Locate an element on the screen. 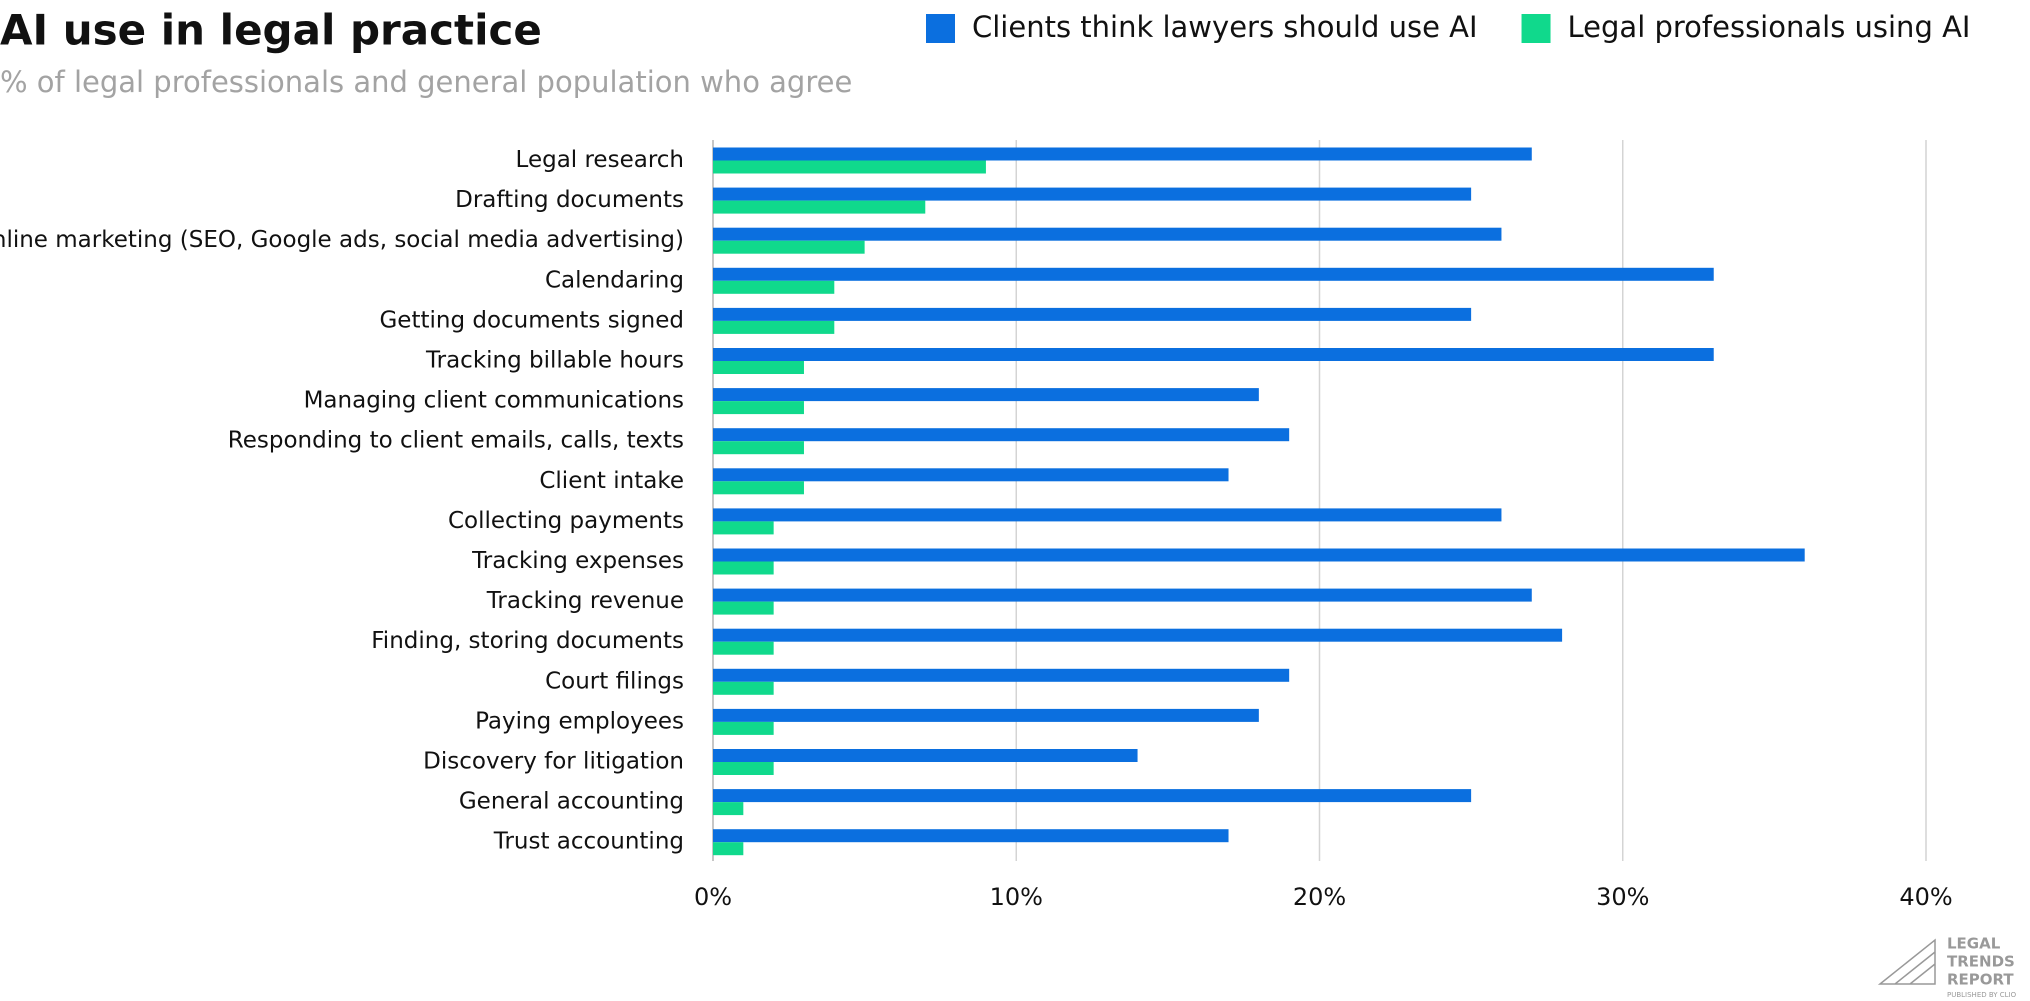 The image size is (2030, 1001). y-tick-label: Calendaring is located at coordinates (614, 280).